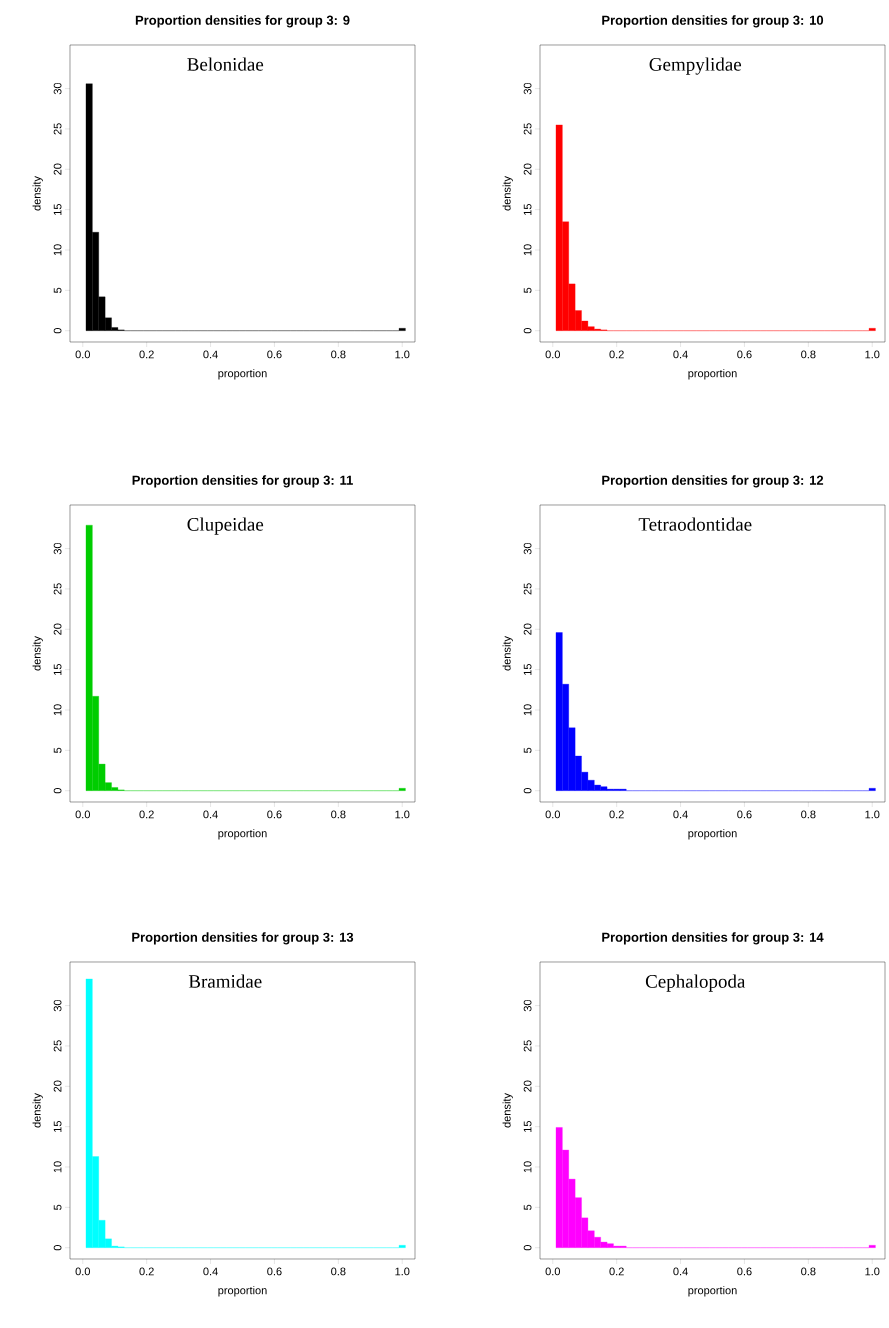 The height and width of the screenshot is (1328, 889). What do you see at coordinates (225, 526) in the screenshot?
I see `annotation: Clupeidae` at bounding box center [225, 526].